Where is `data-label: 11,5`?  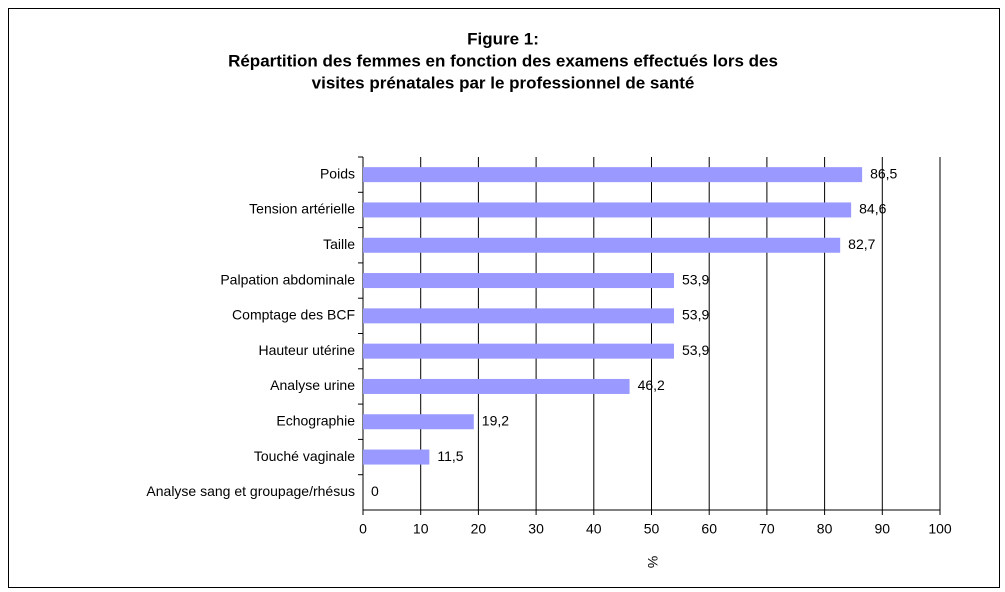 data-label: 11,5 is located at coordinates (450, 456).